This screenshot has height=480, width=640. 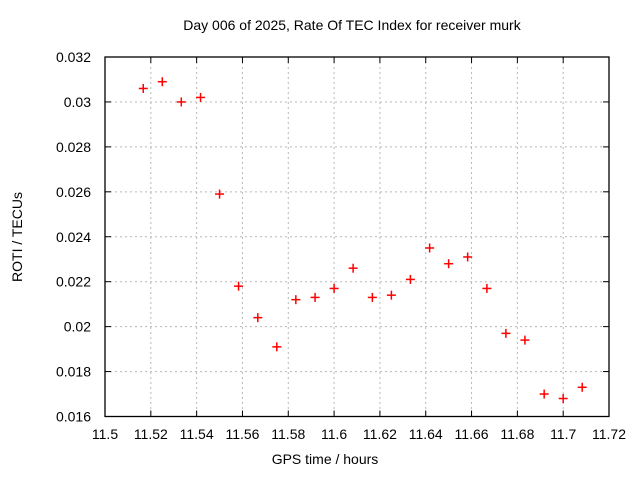 What do you see at coordinates (472, 434) in the screenshot?
I see `x-tick-label: 11.66` at bounding box center [472, 434].